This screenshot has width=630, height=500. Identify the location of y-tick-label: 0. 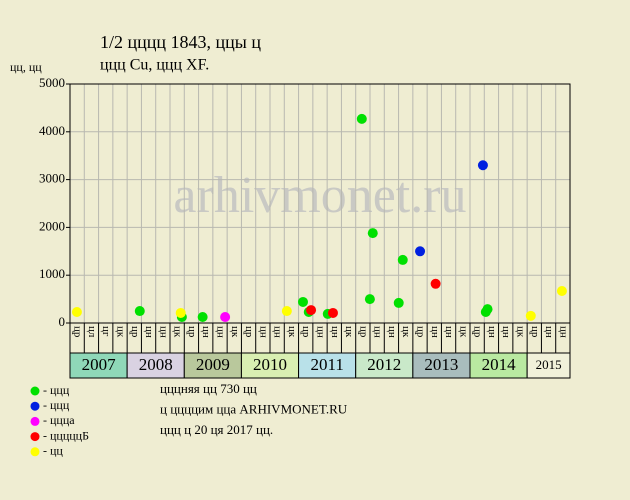
(62, 321).